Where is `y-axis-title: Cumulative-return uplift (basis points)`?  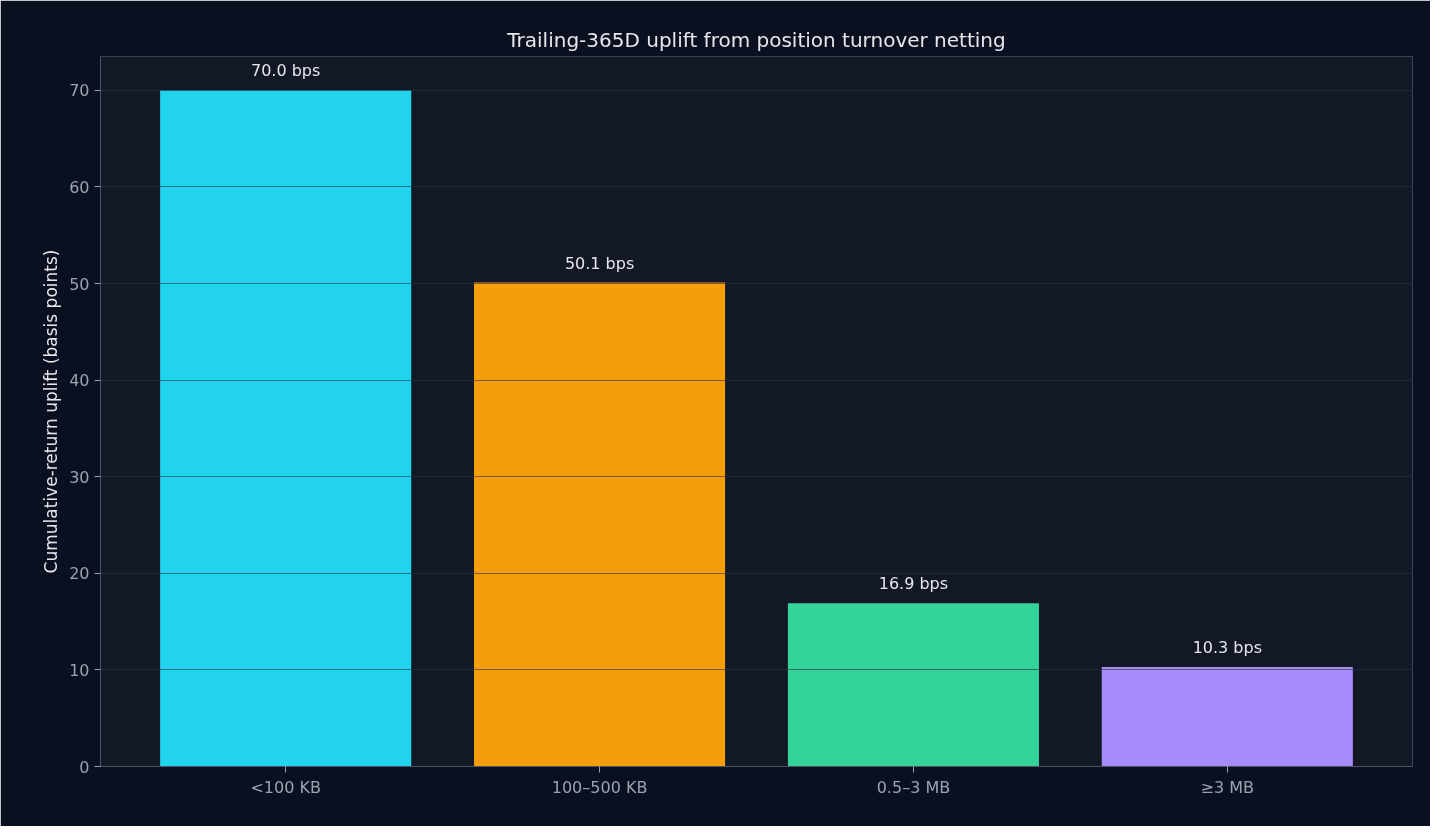
y-axis-title: Cumulative-return uplift (basis points) is located at coordinates (51, 411).